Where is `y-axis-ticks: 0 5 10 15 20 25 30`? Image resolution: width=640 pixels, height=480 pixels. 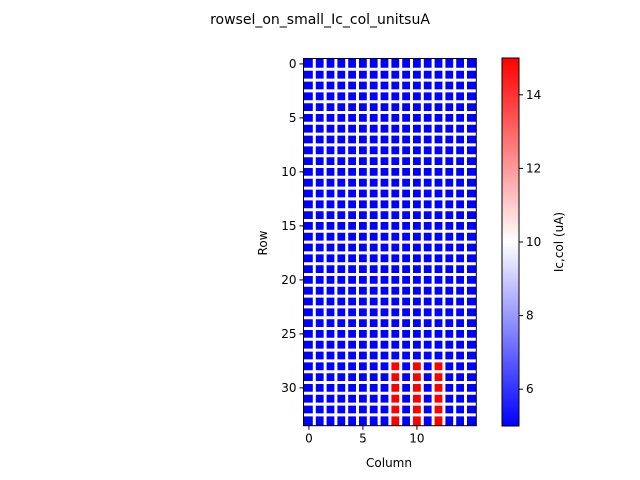
y-axis-ticks: 0 5 10 15 20 25 30 is located at coordinates (292, 226).